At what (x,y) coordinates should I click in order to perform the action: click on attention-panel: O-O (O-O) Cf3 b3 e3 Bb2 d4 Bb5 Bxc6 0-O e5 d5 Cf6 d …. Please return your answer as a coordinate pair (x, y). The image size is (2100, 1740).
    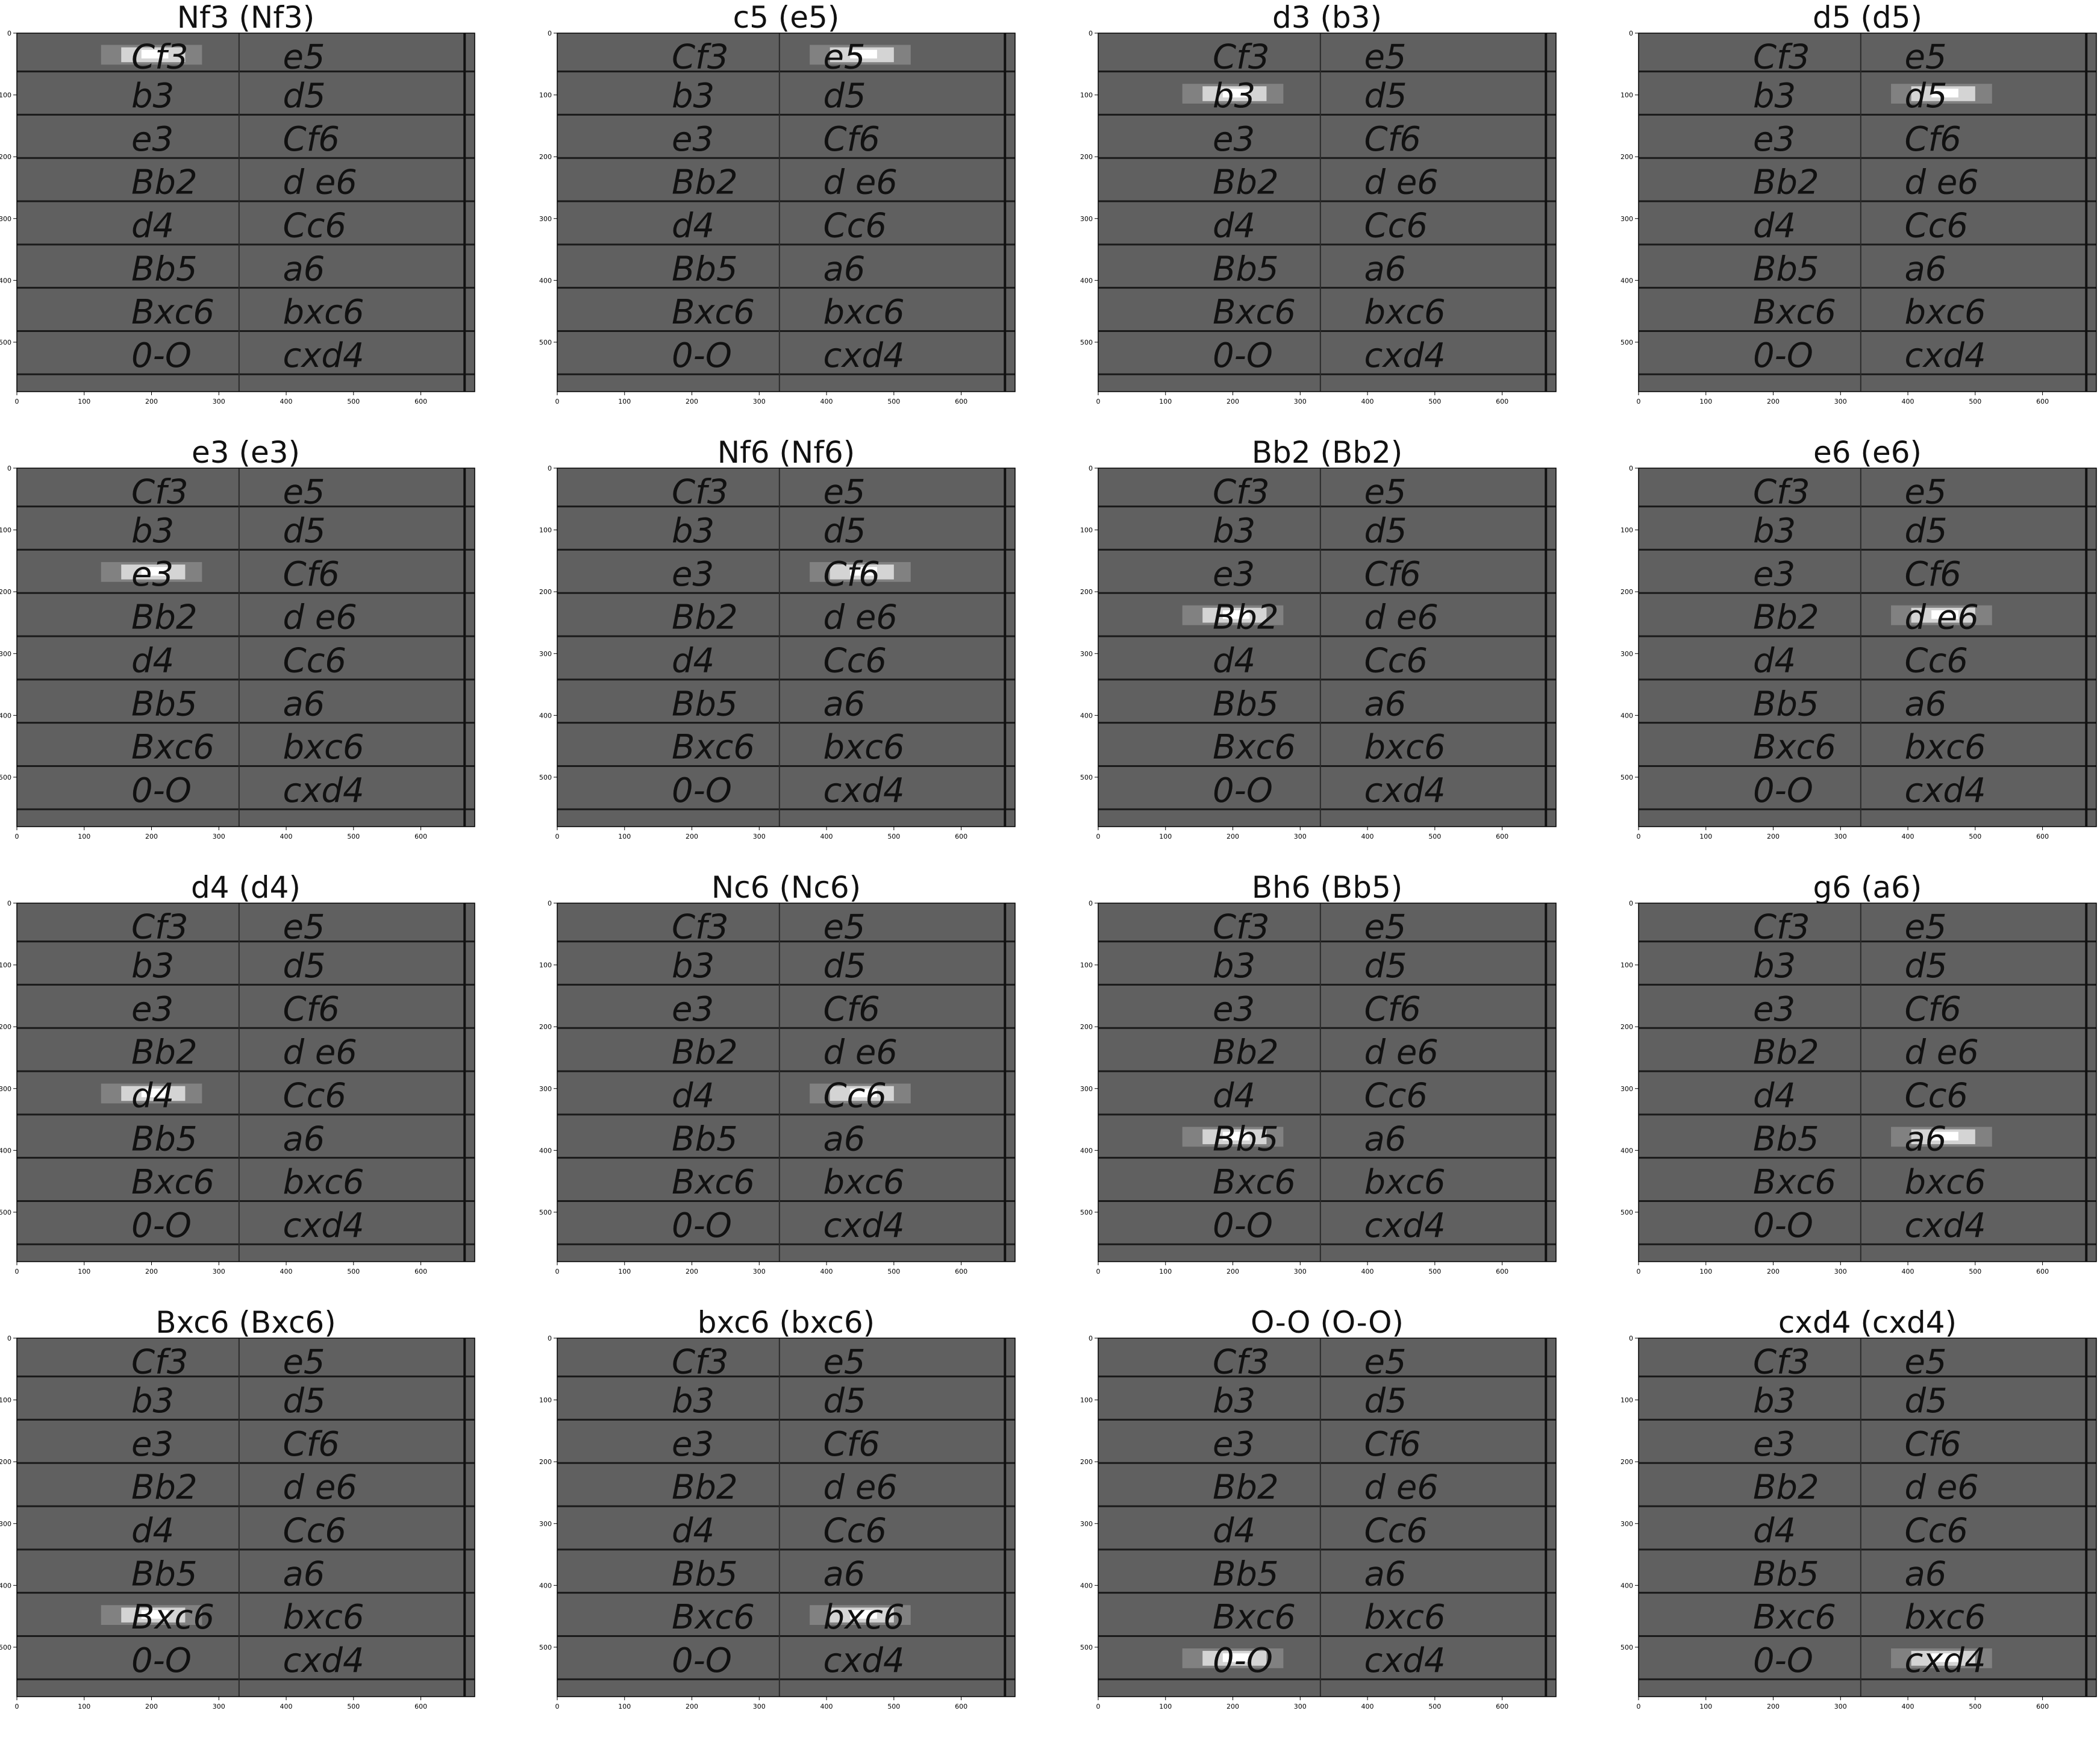
    Looking at the image, I should click on (1319, 1508).